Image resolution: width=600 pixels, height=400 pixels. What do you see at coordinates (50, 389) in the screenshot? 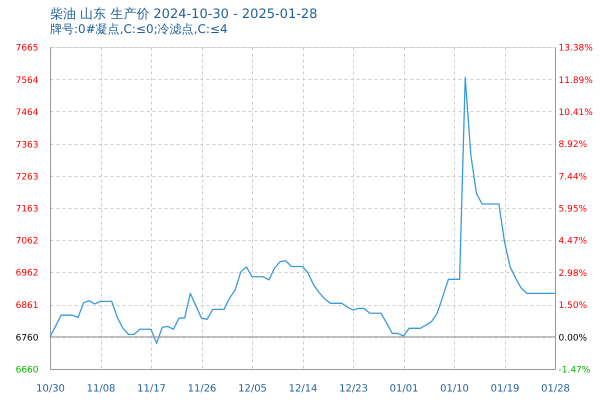
I see `x-tick-label: 10/30` at bounding box center [50, 389].